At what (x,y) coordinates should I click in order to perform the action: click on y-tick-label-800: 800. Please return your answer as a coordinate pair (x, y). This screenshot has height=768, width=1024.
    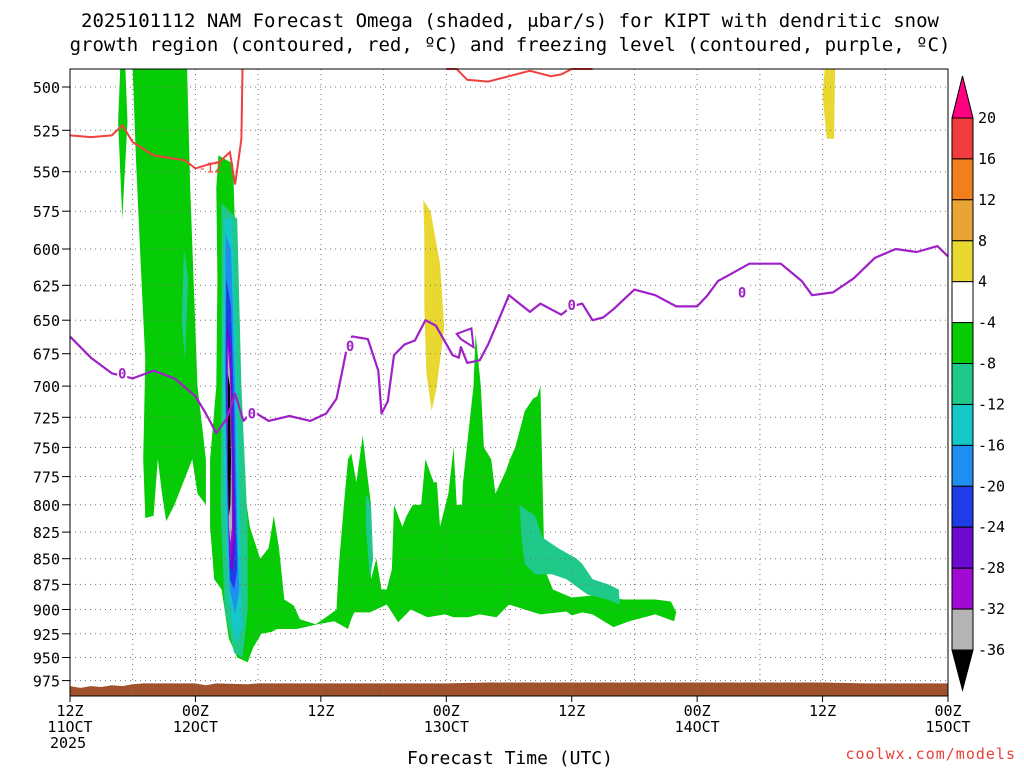
    Looking at the image, I should click on (46, 506).